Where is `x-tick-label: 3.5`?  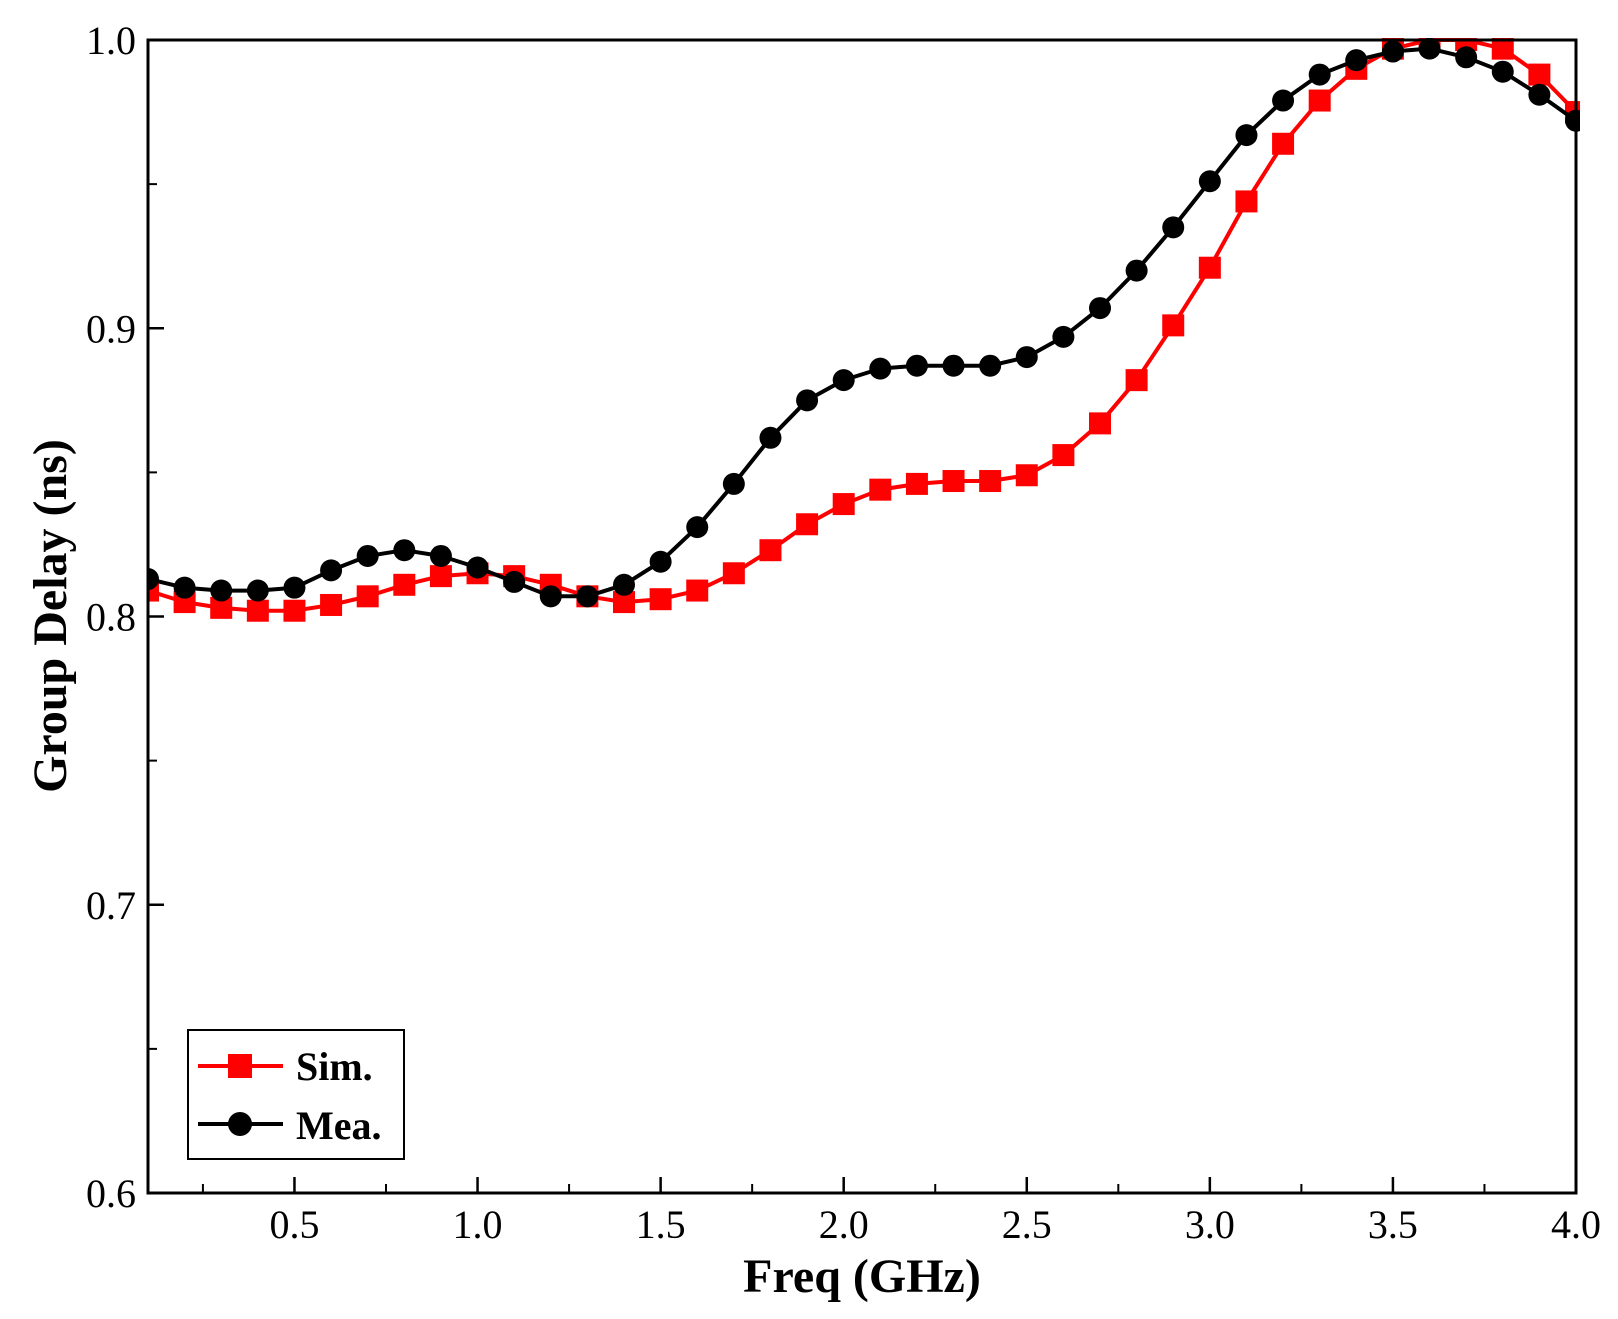
x-tick-label: 3.5 is located at coordinates (1393, 1224).